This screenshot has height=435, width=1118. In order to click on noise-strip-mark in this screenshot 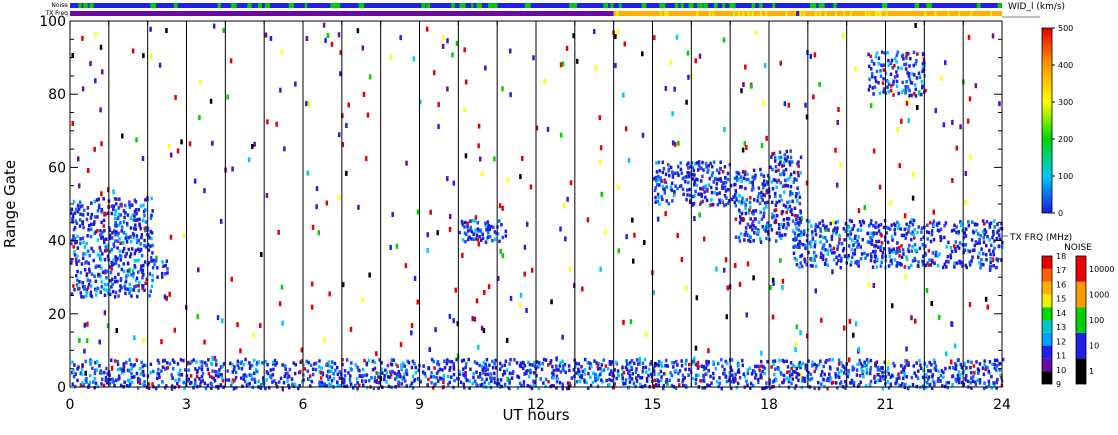, I will do `click(527, 5)`.